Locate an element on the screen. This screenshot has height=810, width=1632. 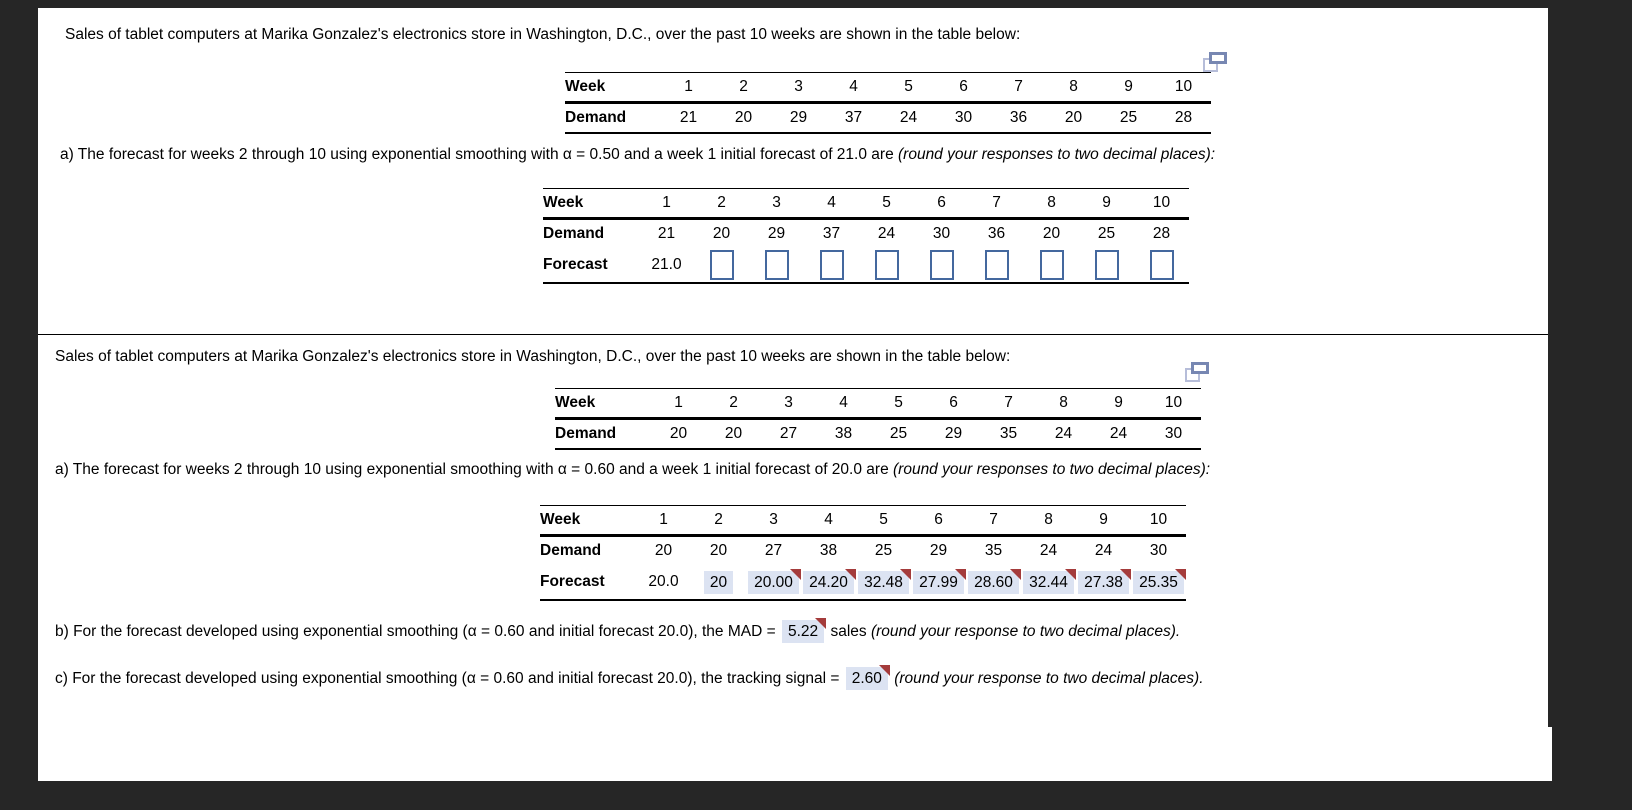
forecast-cell: 27.38 is located at coordinates (1103, 582).